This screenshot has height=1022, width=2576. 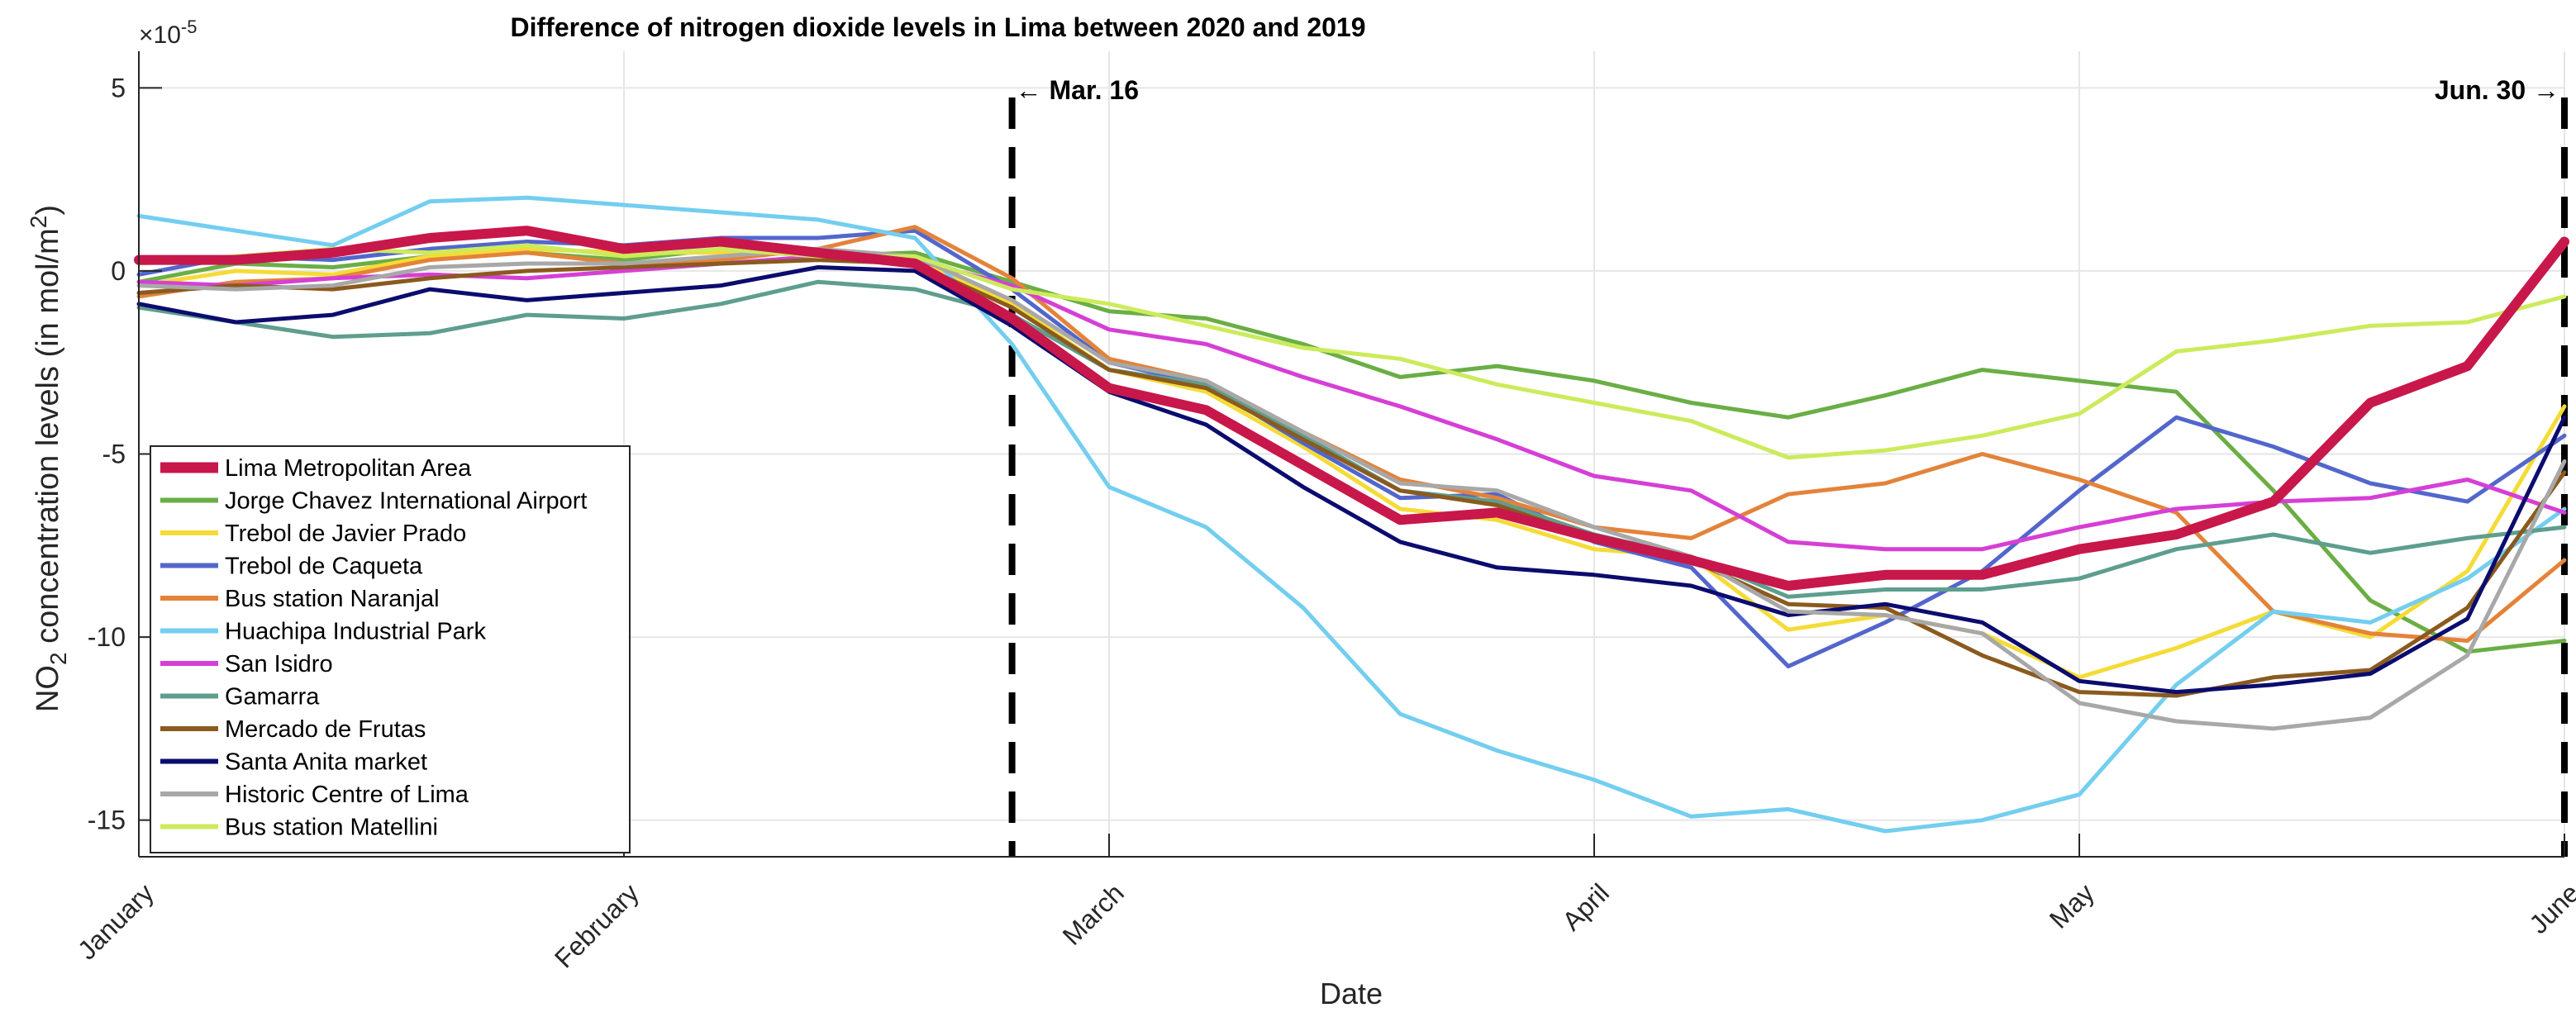 I want to click on y-label-sup: 2, so click(x=39, y=223).